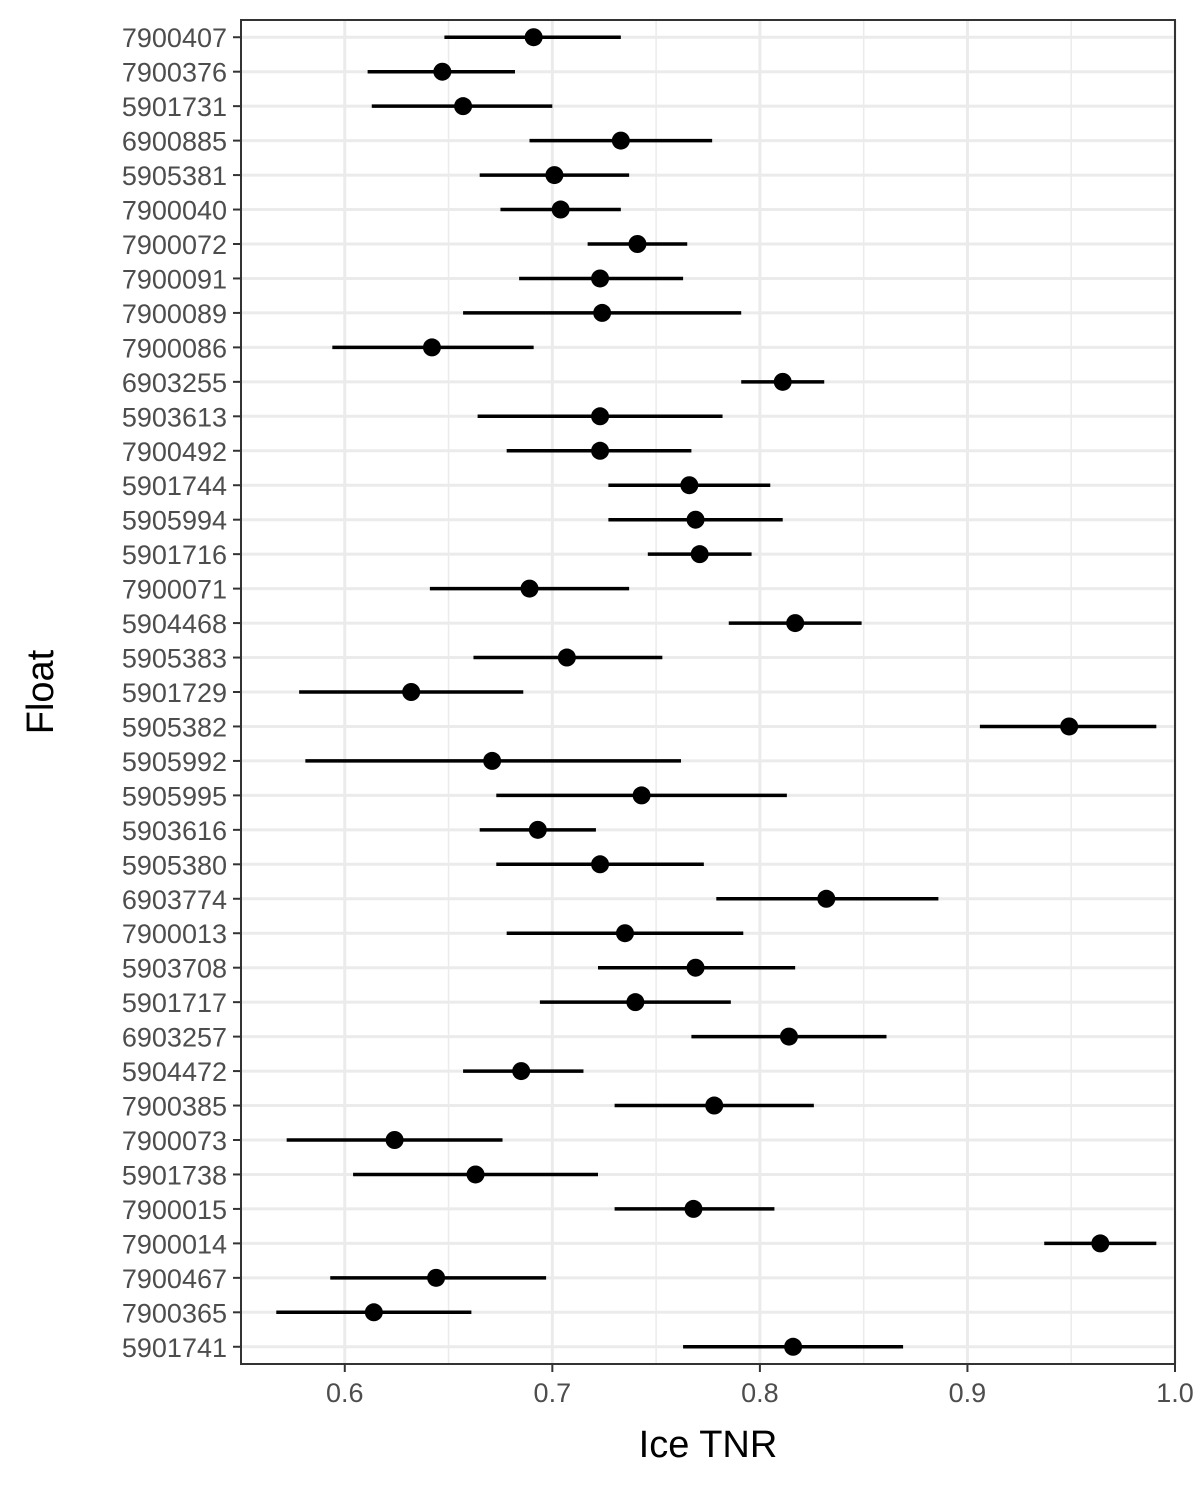 Image resolution: width=1200 pixels, height=1500 pixels. I want to click on y-tick-label: 5905992, so click(174, 762).